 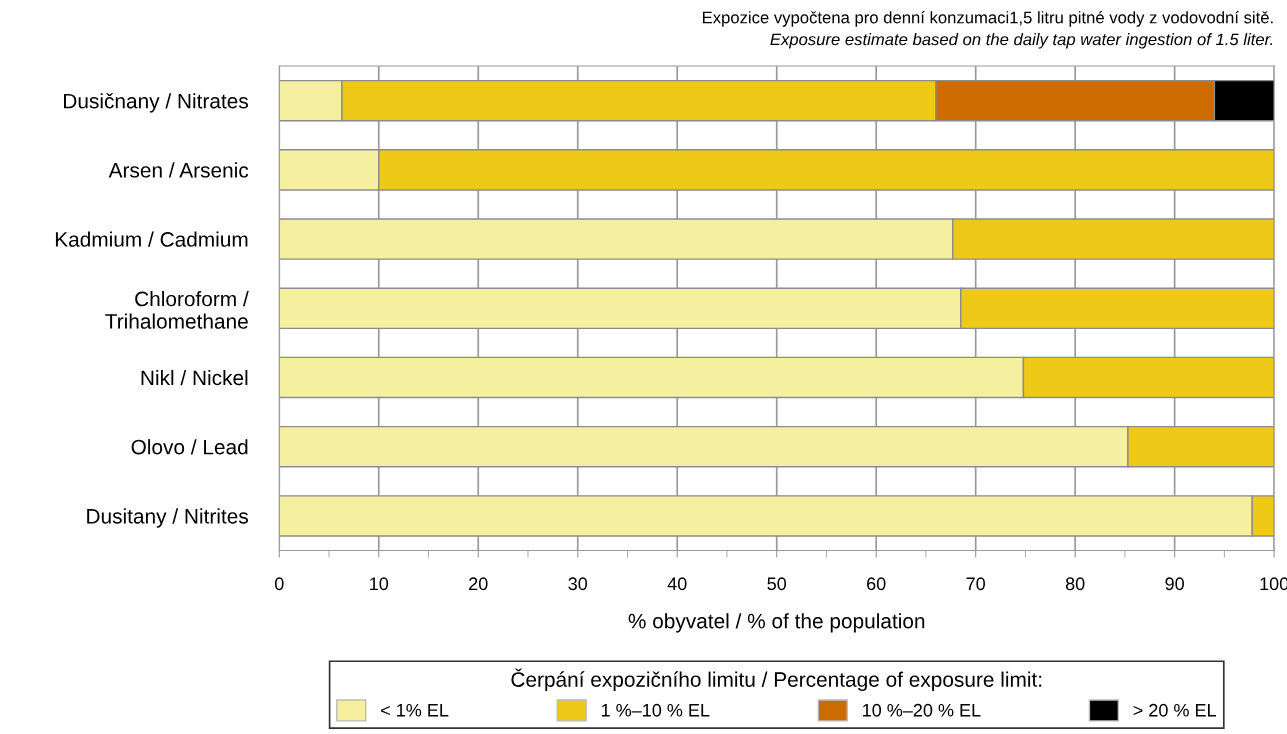 I want to click on legend-label: 1 %–10 % EL, so click(x=655, y=710).